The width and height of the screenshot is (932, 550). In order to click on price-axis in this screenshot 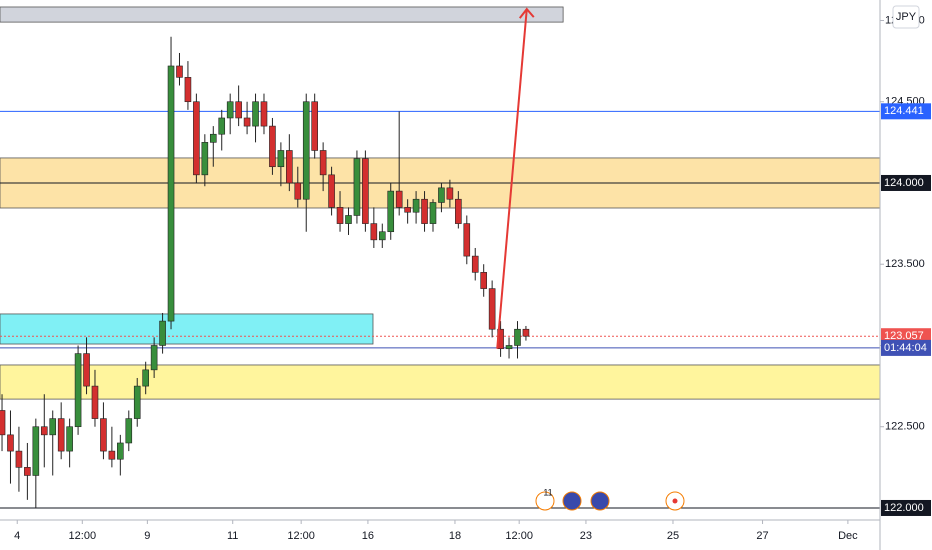, I will do `click(906, 275)`.